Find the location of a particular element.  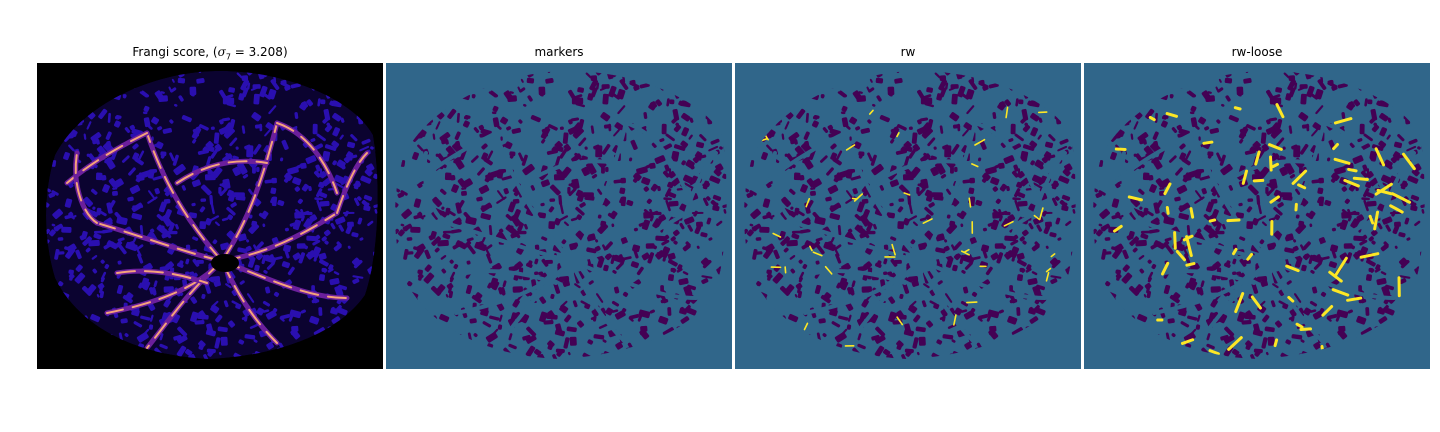

sigma-subscript: 7 is located at coordinates (228, 57).